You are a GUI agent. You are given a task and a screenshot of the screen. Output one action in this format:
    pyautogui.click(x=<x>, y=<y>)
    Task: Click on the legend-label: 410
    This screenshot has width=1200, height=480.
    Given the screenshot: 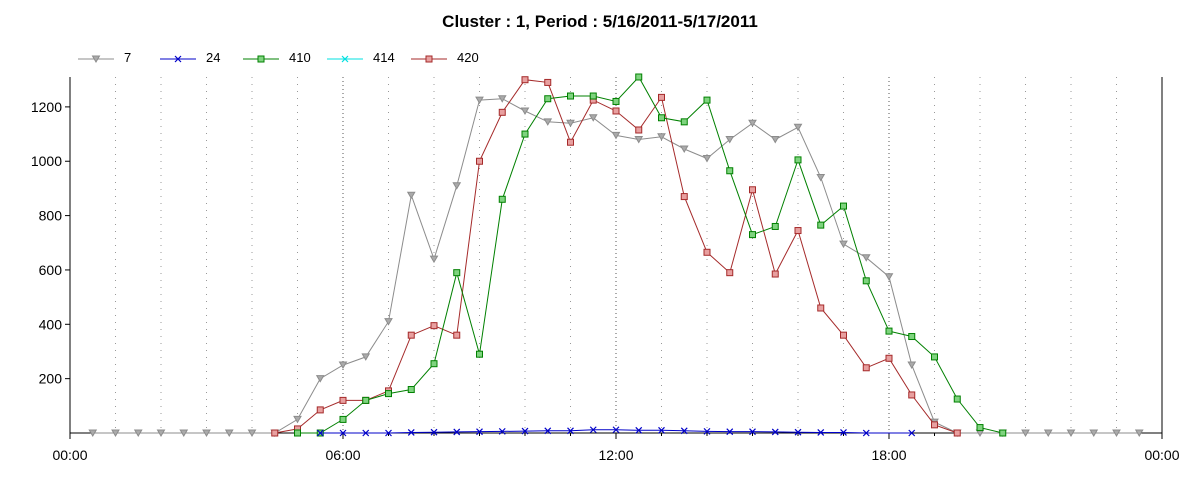 What is the action you would take?
    pyautogui.click(x=300, y=57)
    